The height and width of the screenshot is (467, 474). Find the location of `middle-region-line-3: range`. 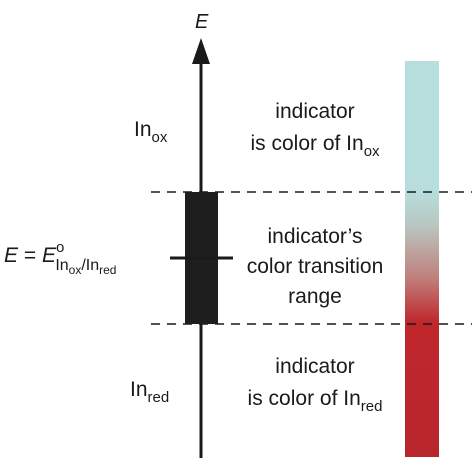

middle-region-line-3: range is located at coordinates (315, 296).